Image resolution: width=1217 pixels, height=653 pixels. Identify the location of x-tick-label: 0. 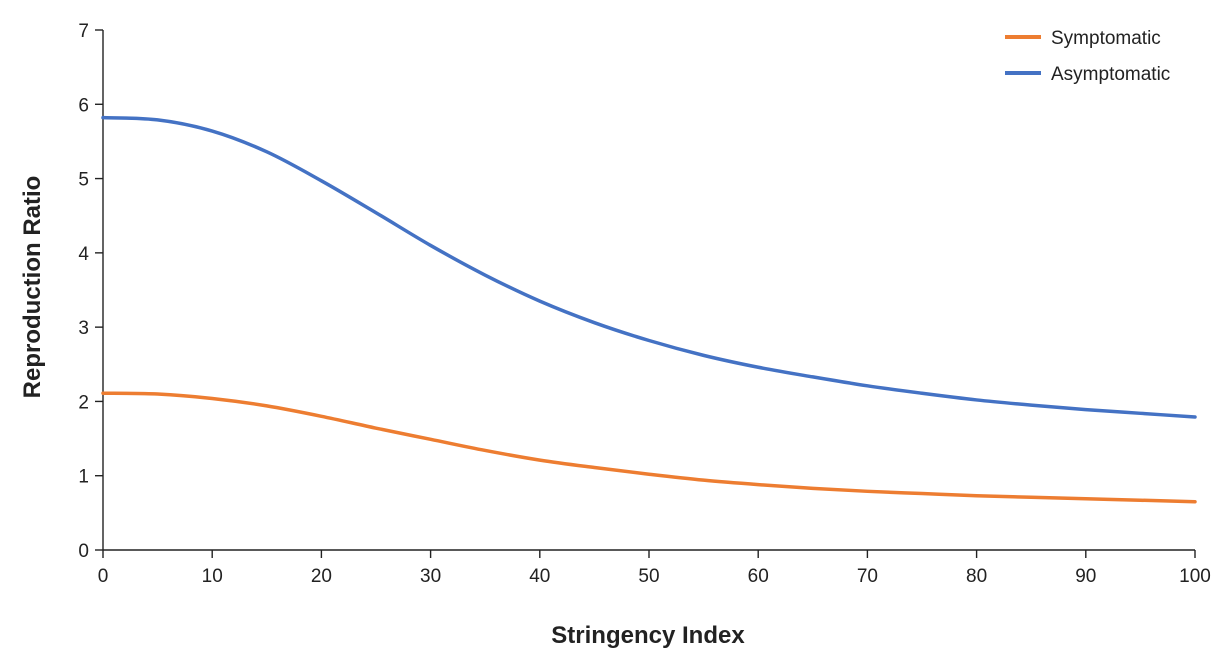
(103, 576).